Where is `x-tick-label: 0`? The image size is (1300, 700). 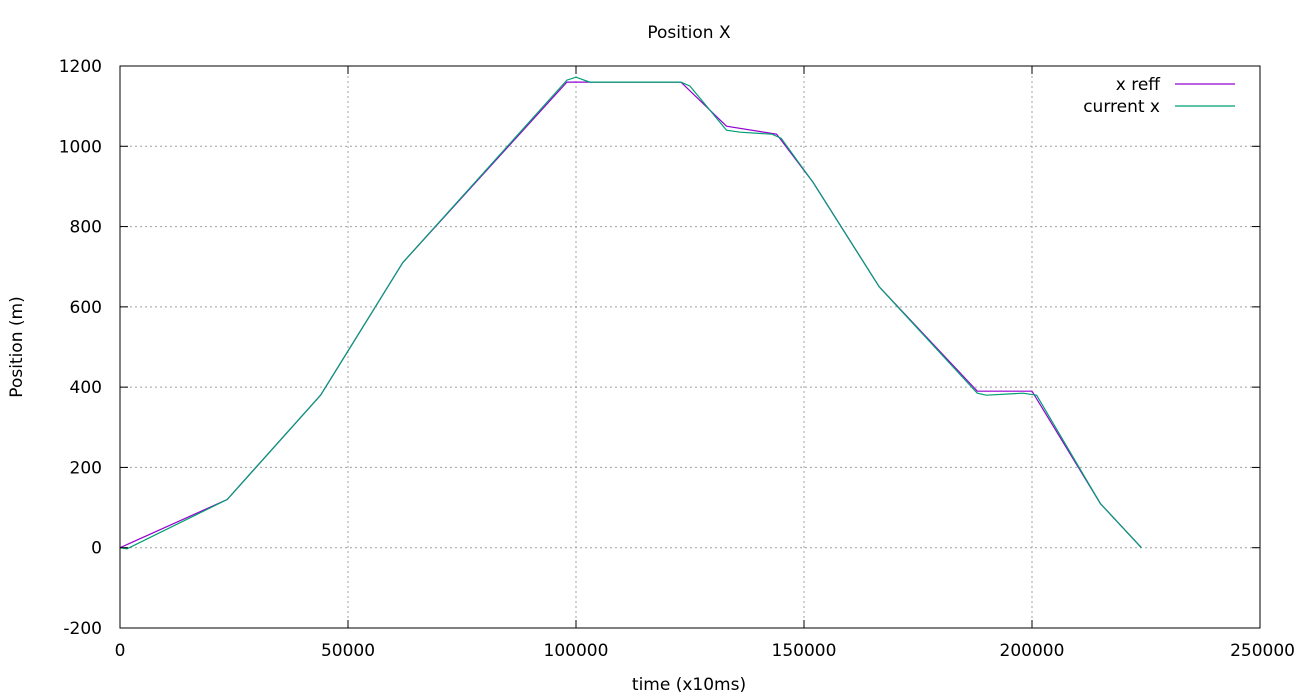 x-tick-label: 0 is located at coordinates (120, 651).